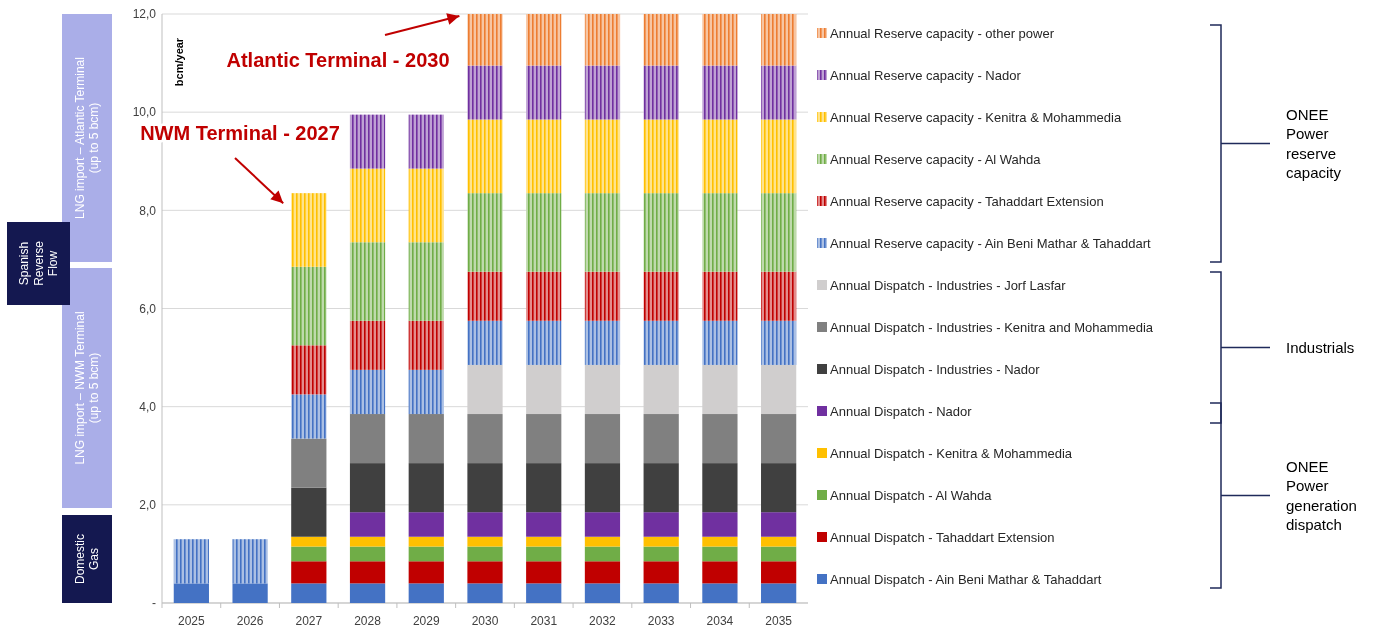 This screenshot has height=632, width=1392. Describe the element at coordinates (942, 33) in the screenshot. I see `legend-label: Annual Reserve capacity - other power` at that location.